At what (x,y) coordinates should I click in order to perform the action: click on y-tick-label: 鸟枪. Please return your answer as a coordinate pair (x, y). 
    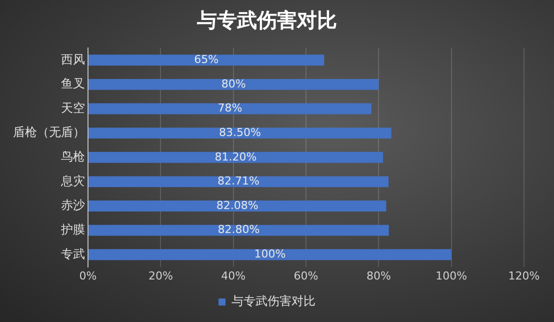
    Looking at the image, I should click on (73, 157).